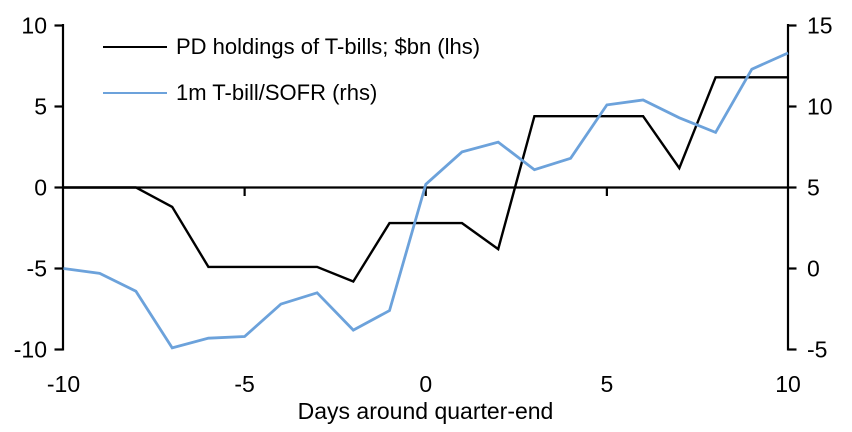  What do you see at coordinates (37, 269) in the screenshot?
I see `left-tick-label: -5` at bounding box center [37, 269].